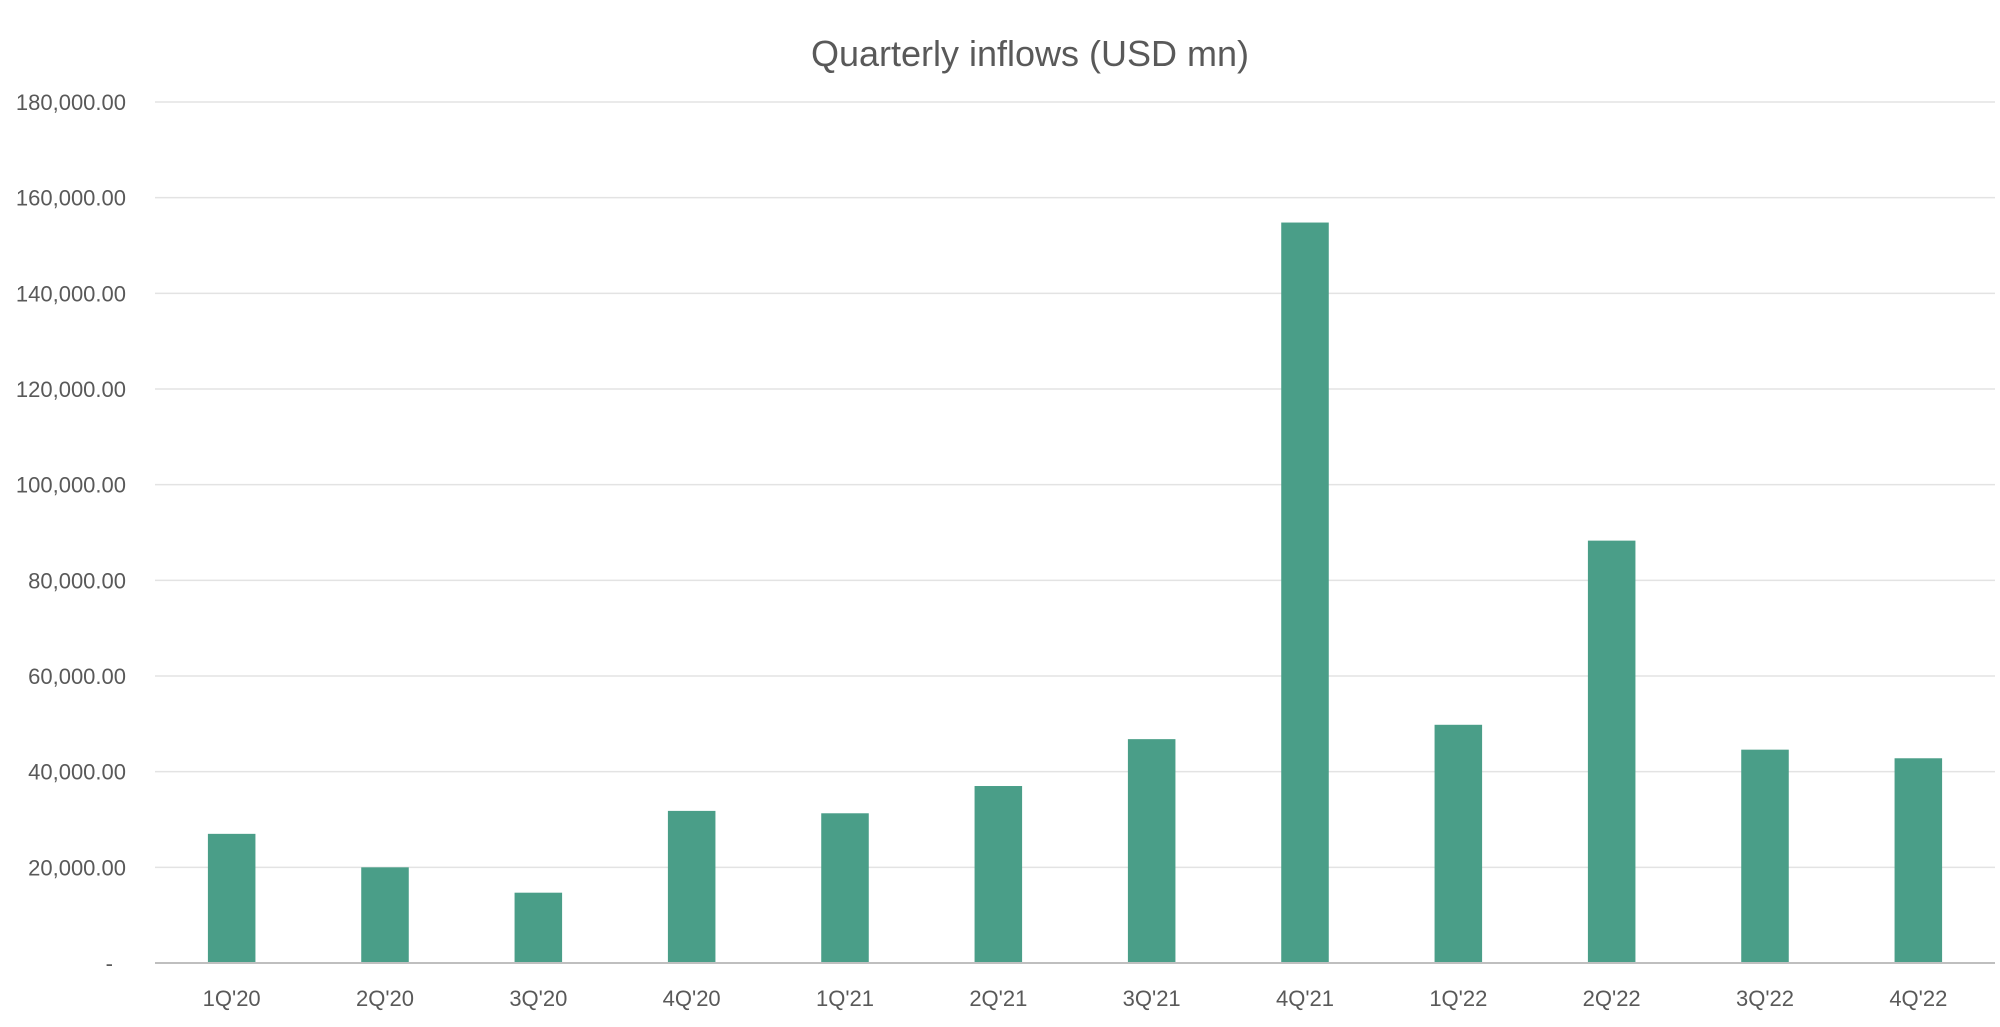 The width and height of the screenshot is (2000, 1027). What do you see at coordinates (692, 998) in the screenshot?
I see `x-tick-label: 4Q'20` at bounding box center [692, 998].